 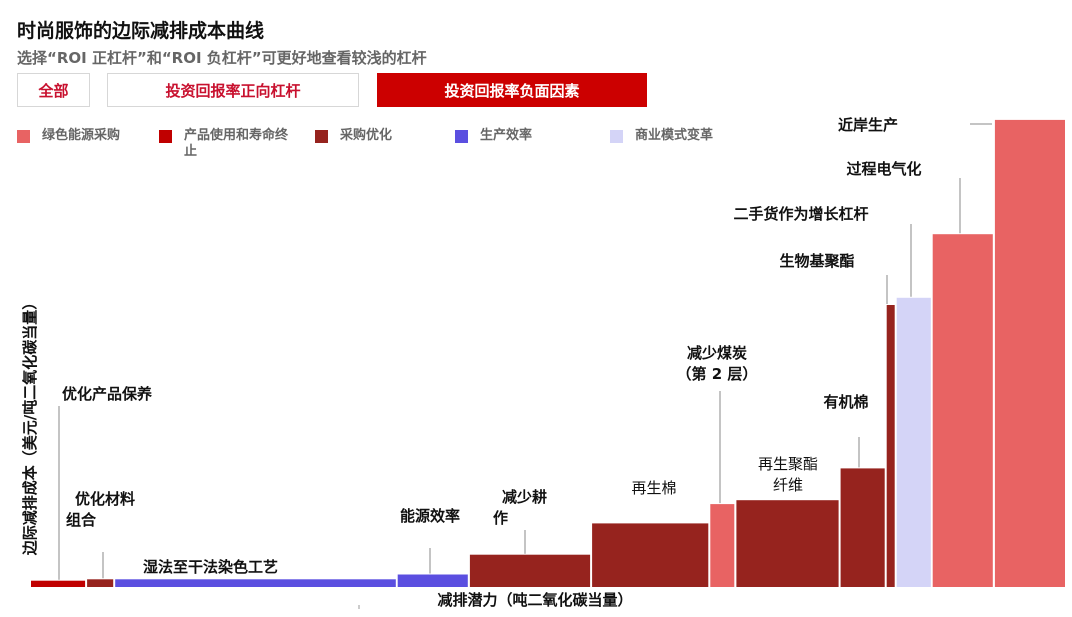 What do you see at coordinates (366, 135) in the screenshot?
I see `legend-label: 采购优化` at bounding box center [366, 135].